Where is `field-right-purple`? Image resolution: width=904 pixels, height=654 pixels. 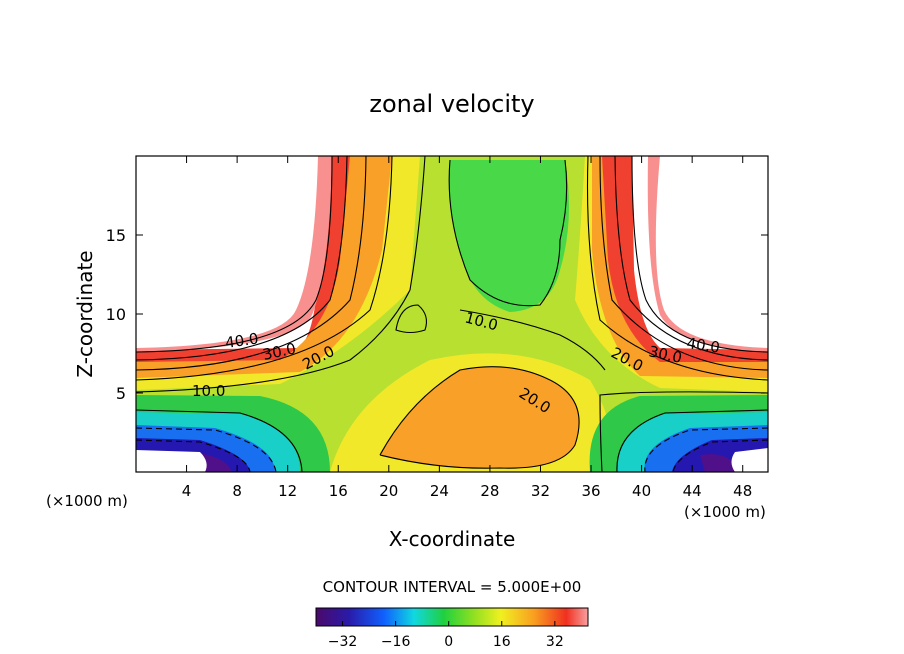
field-right-purple is located at coordinates (720, 463).